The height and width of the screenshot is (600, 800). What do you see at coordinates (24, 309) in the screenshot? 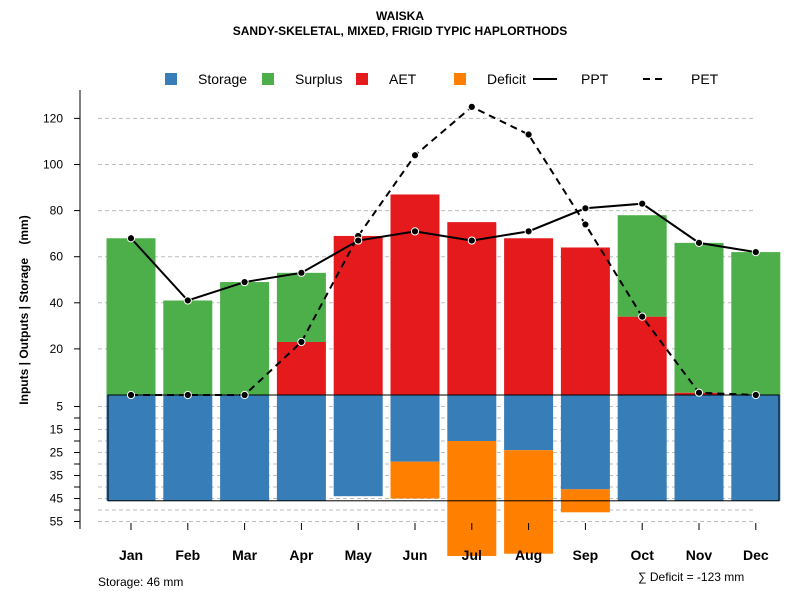
I see `y-axis-label: Inputs | Outputs | Storage (mm)` at bounding box center [24, 309].